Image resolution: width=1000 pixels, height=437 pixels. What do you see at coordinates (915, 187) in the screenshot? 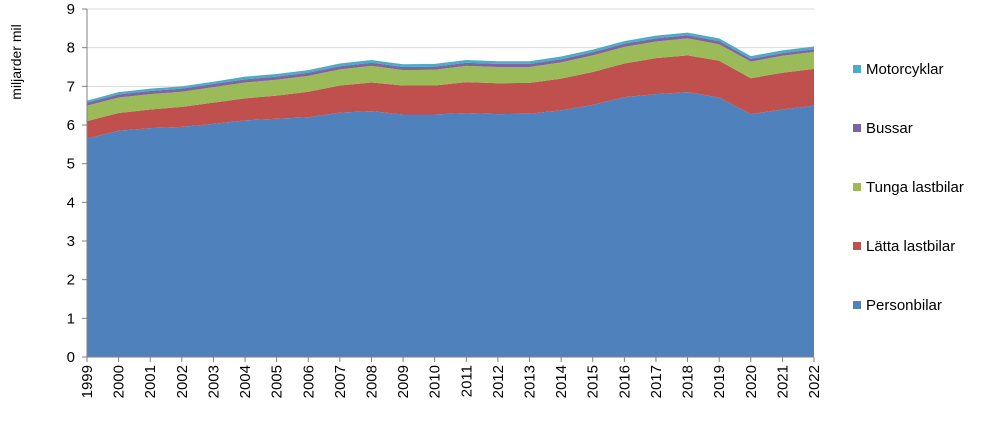
I see `legend-label-tunga-lastbilar: Tunga lastbilar` at bounding box center [915, 187].